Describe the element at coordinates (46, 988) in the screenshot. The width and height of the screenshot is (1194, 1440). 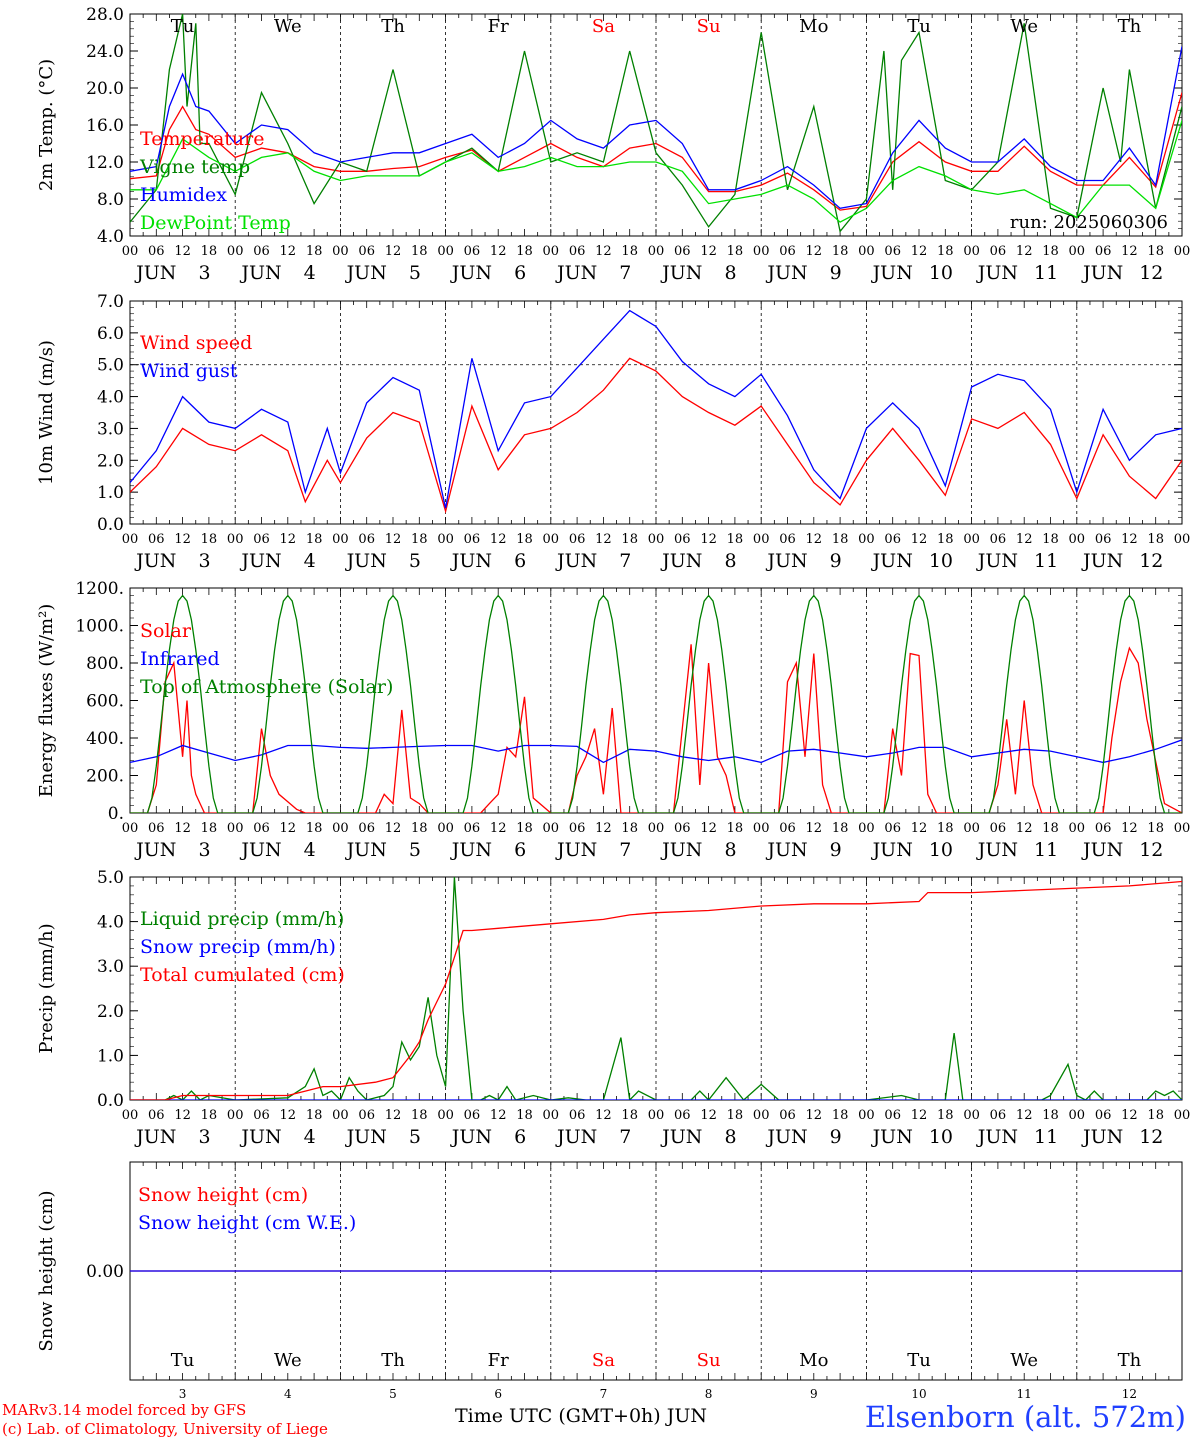
I see `y-axis-title: Precip (mm/h)` at that location.